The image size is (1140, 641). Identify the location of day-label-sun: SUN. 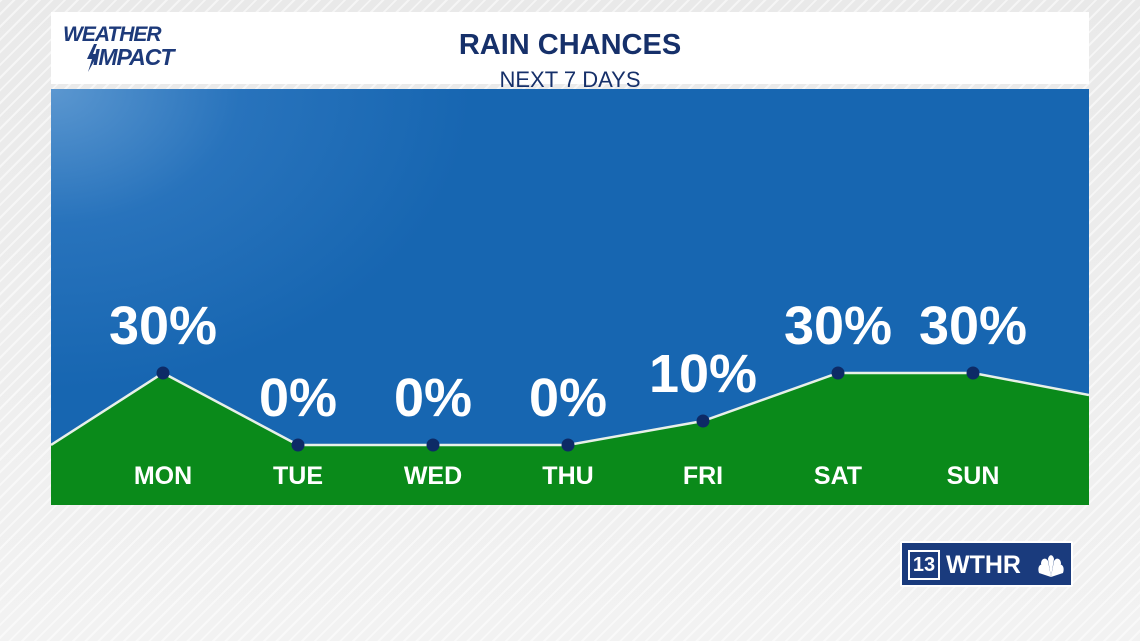
(973, 476).